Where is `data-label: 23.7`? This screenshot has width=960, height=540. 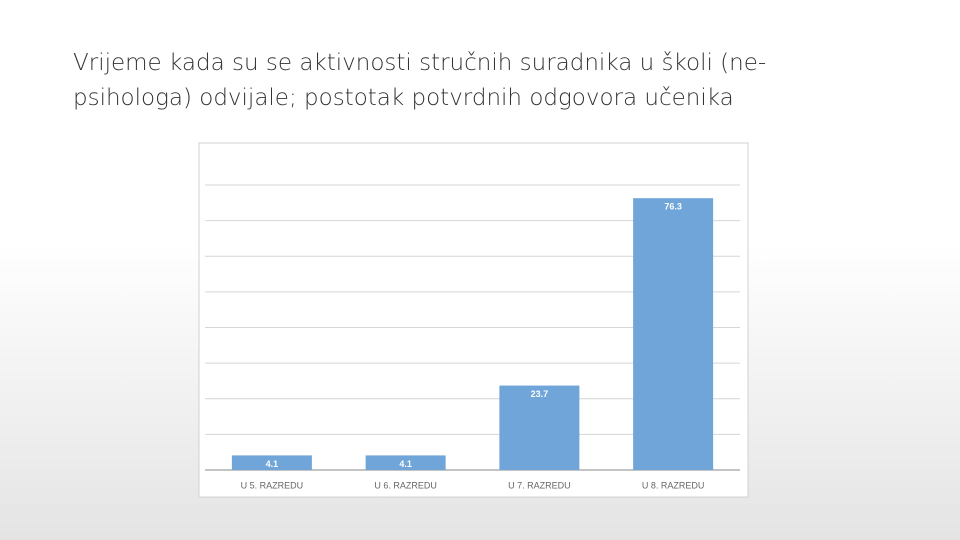 data-label: 23.7 is located at coordinates (540, 394).